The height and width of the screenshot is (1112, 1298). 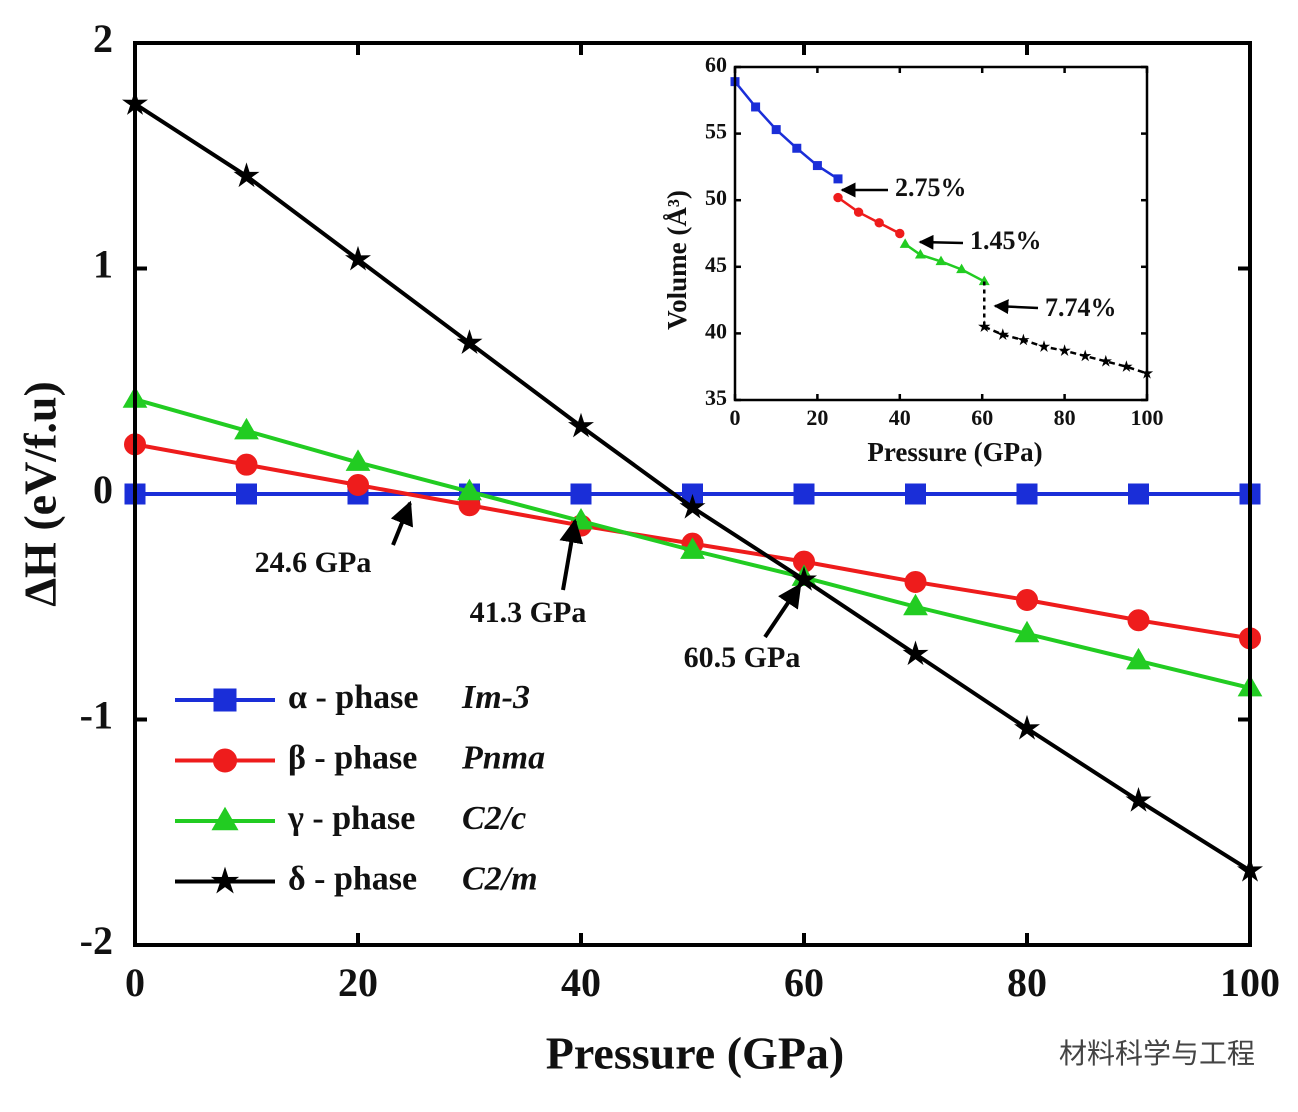 I want to click on annotation: 60.5 GPa, so click(x=742, y=657).